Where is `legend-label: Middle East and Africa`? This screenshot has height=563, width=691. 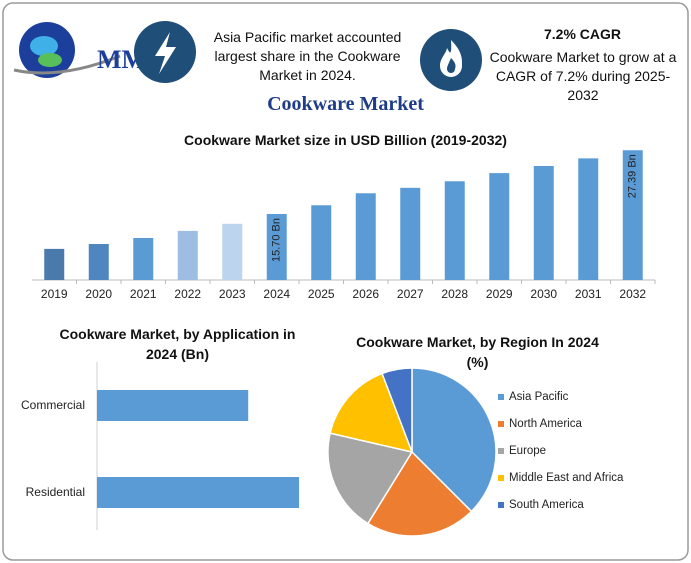 legend-label: Middle East and Africa is located at coordinates (566, 478).